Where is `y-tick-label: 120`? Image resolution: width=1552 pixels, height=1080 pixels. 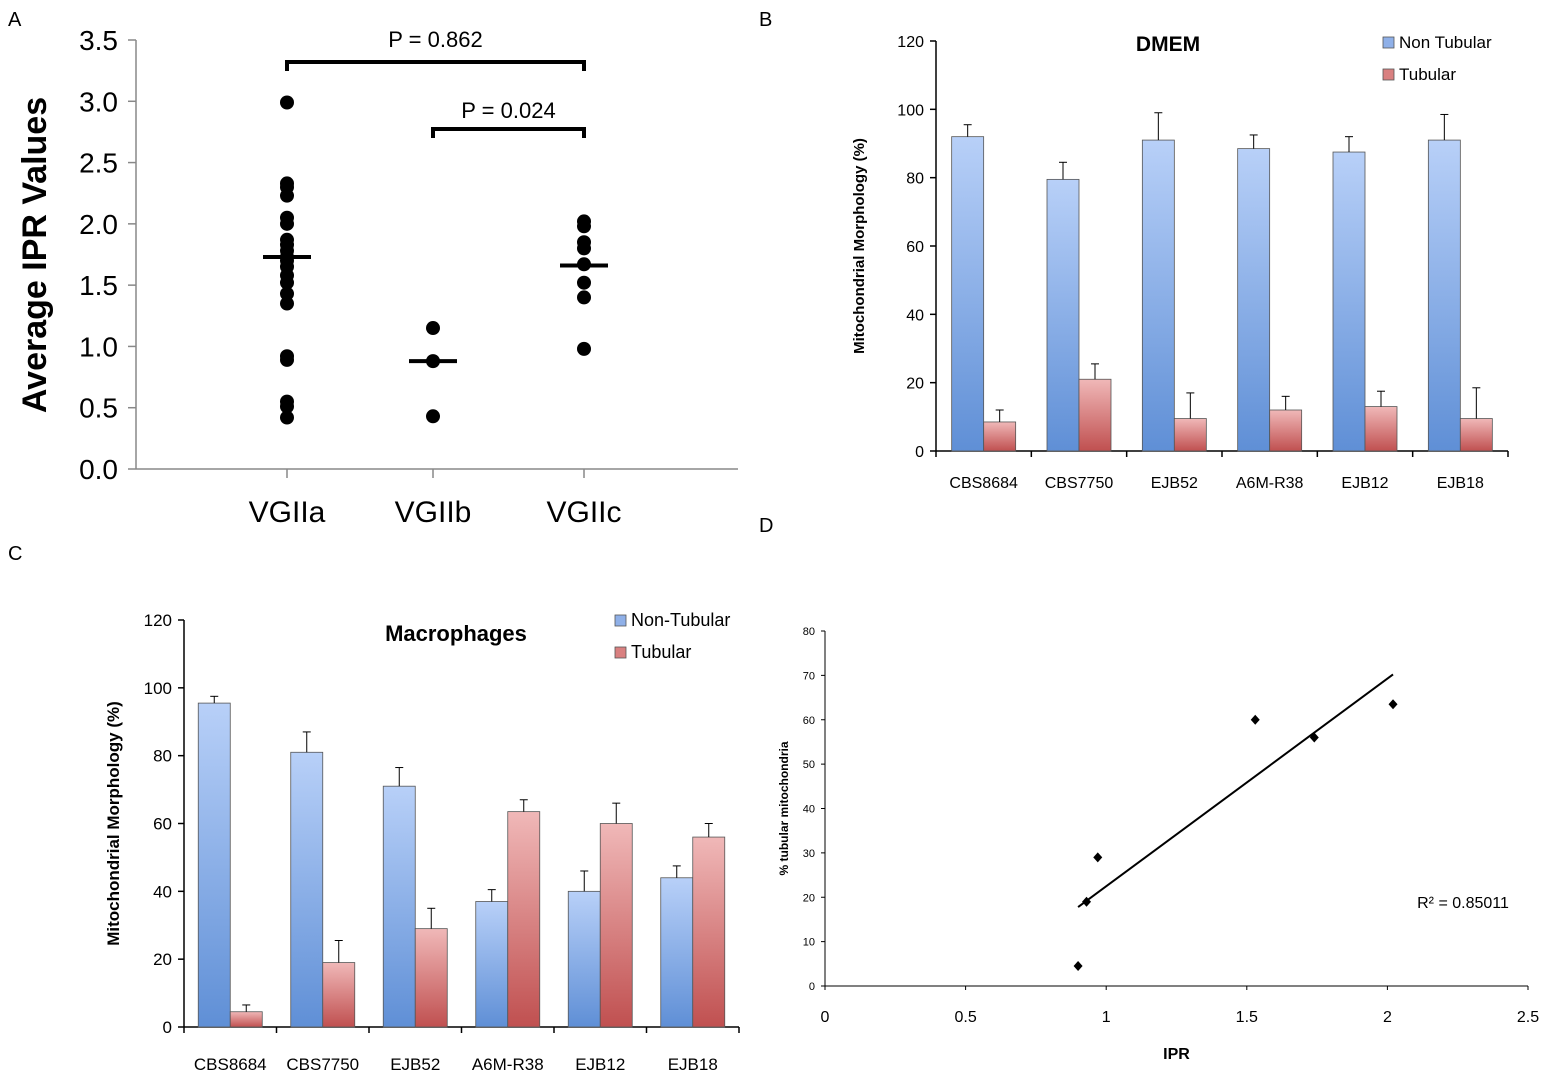 y-tick-label: 120 is located at coordinates (910, 42).